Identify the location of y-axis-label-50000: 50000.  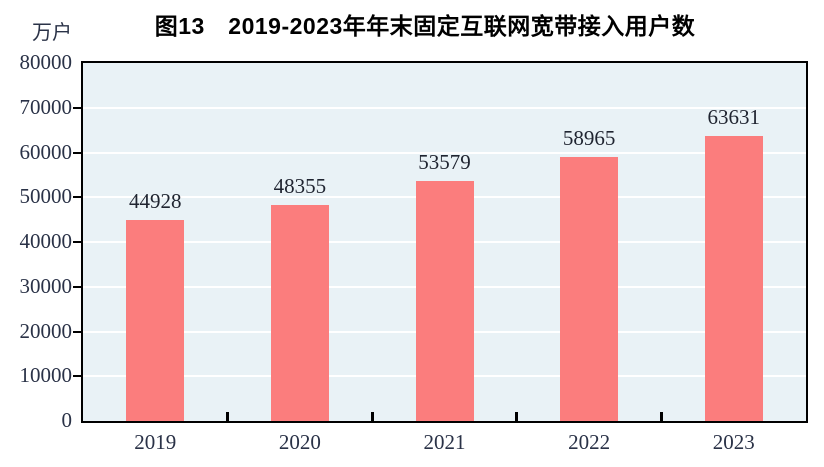
(46, 196).